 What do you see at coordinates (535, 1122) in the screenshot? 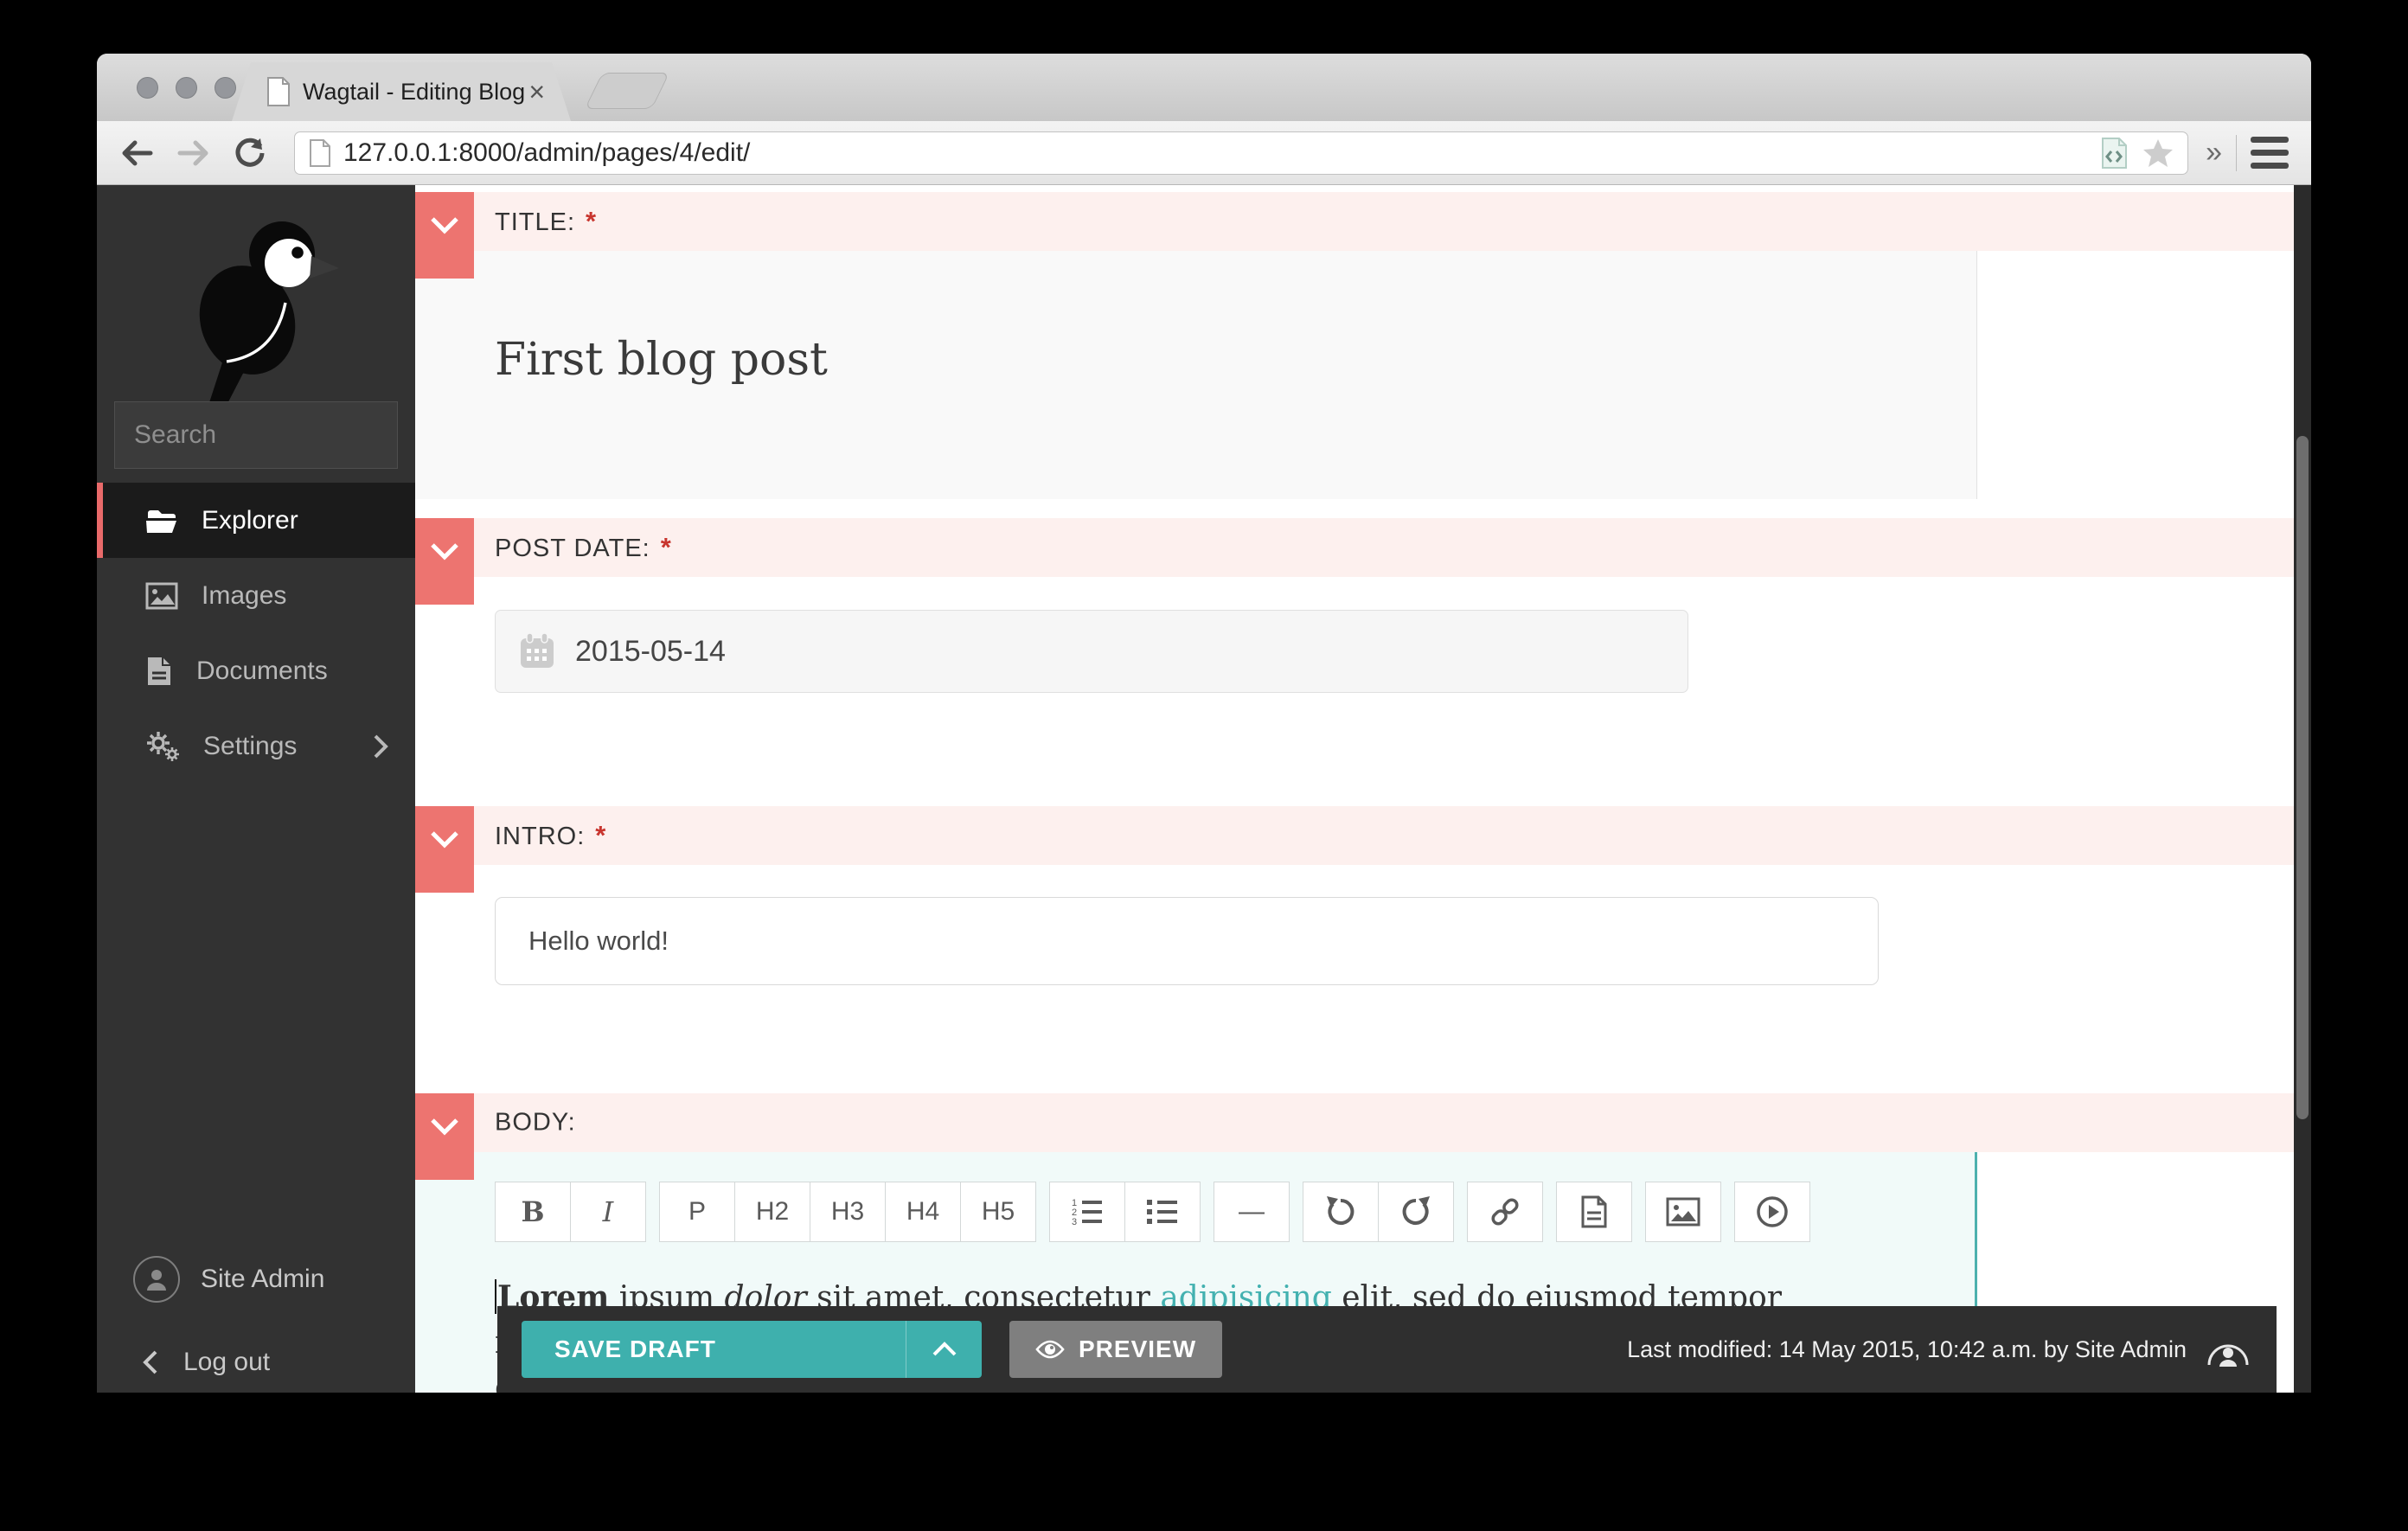
I see `body-field-label: BODY:` at bounding box center [535, 1122].